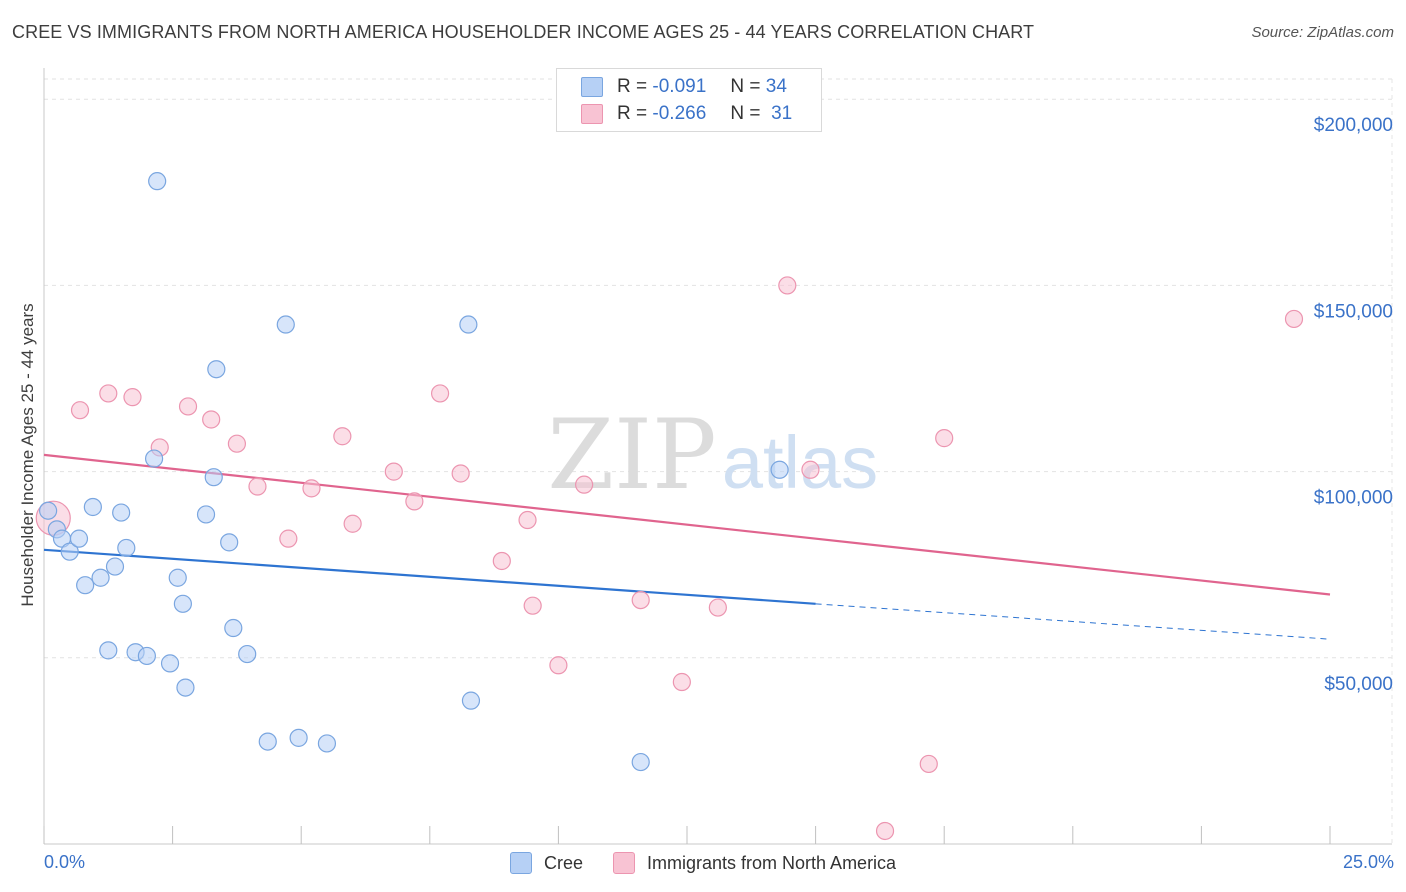  Describe the element at coordinates (1353, 311) in the screenshot. I see `y-tick-label: $150,000` at that location.